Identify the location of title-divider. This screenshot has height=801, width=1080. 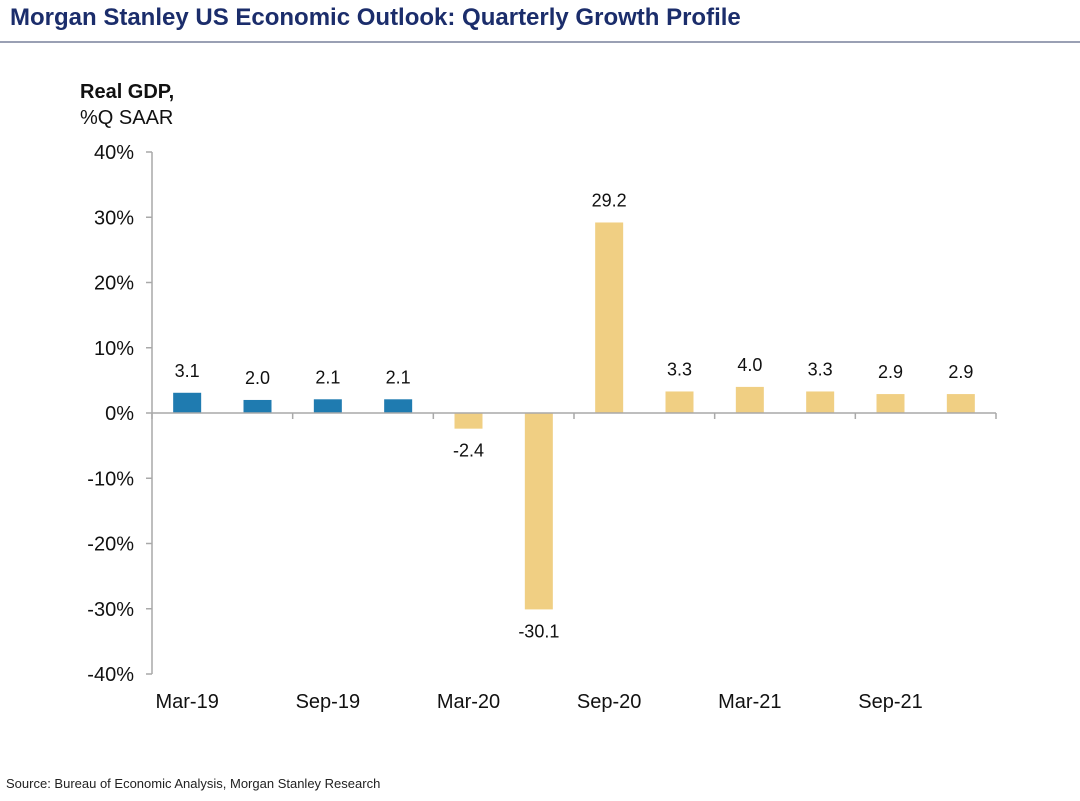
(540, 42).